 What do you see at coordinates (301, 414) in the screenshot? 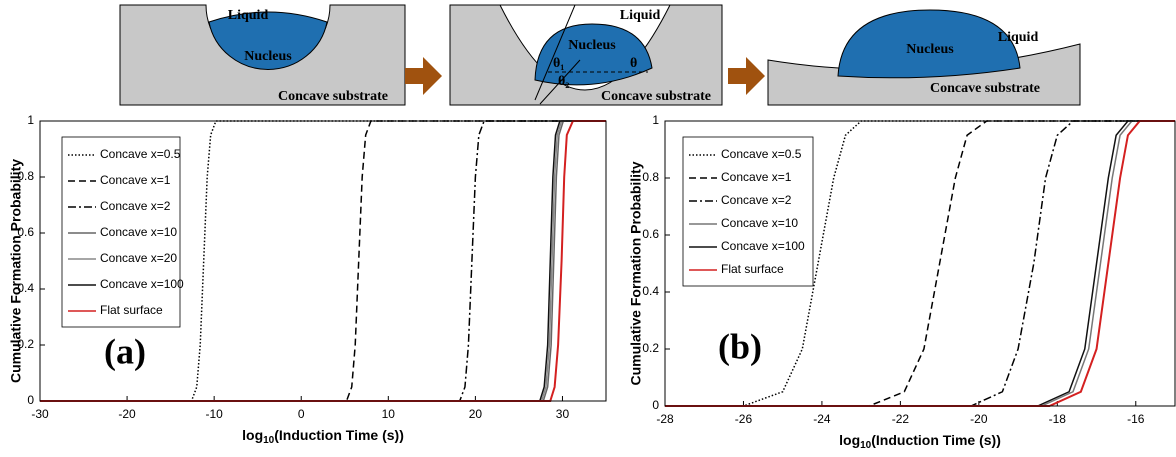
I see `x-tick-label: 0` at bounding box center [301, 414].